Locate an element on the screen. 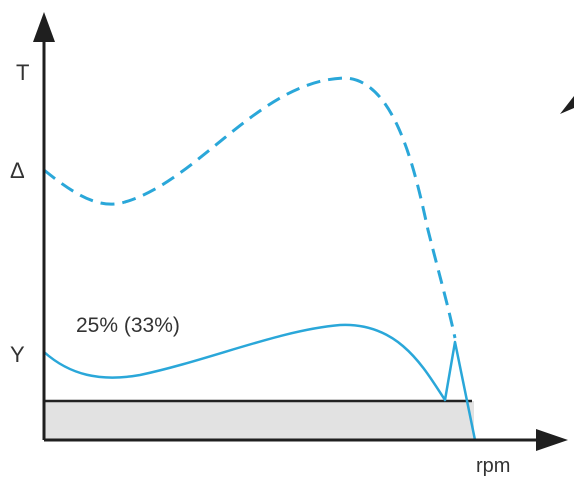 This screenshot has width=574, height=477. x-axis-arrowhead is located at coordinates (552, 440).